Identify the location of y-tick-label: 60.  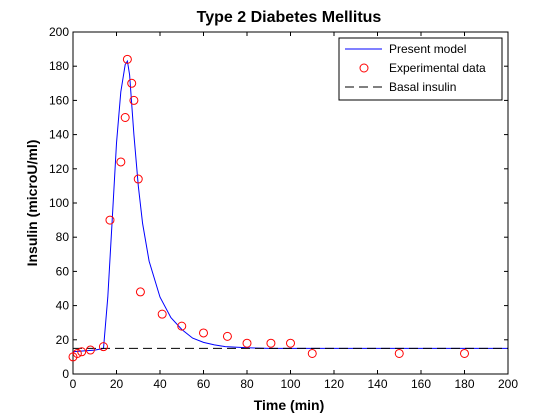
(63, 271).